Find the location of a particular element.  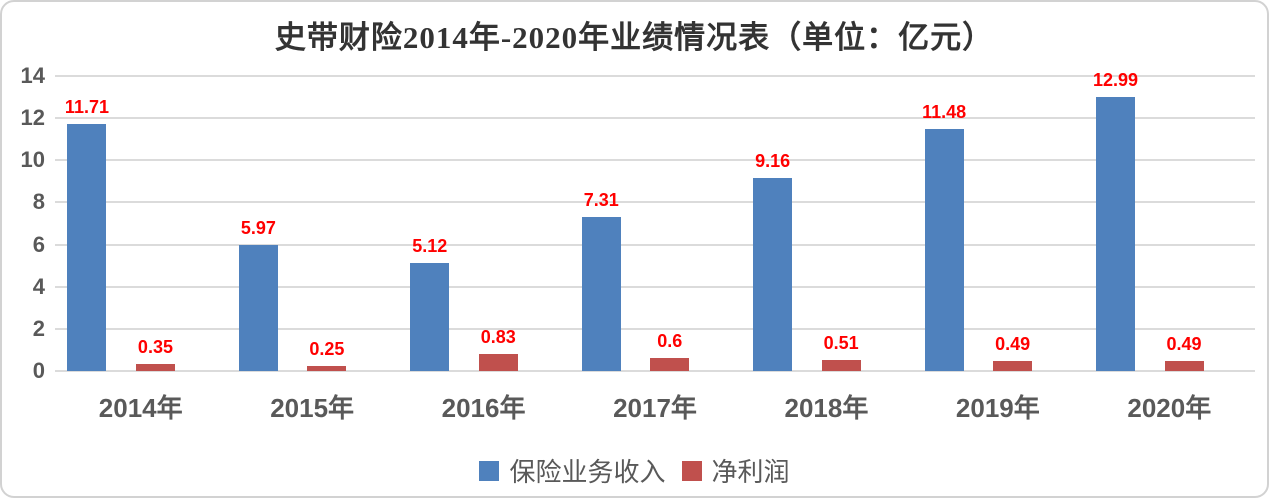

bar-保险业务收入-2014年 is located at coordinates (87, 247).